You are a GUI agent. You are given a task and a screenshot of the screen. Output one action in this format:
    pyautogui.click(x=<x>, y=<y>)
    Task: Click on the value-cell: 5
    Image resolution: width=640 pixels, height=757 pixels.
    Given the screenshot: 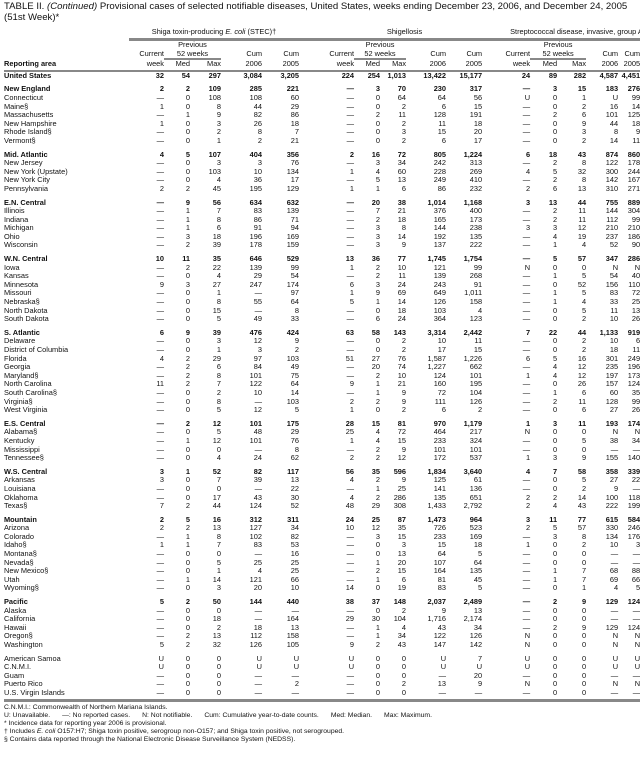 What is the action you would take?
    pyautogui.click(x=584, y=440)
    